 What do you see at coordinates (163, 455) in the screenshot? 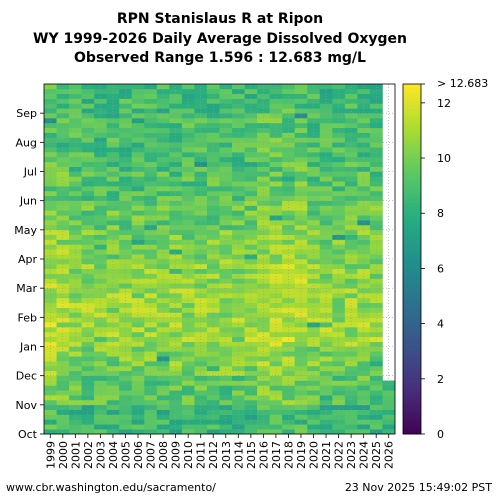
I see `x-tick-label: 2008` at bounding box center [163, 455].